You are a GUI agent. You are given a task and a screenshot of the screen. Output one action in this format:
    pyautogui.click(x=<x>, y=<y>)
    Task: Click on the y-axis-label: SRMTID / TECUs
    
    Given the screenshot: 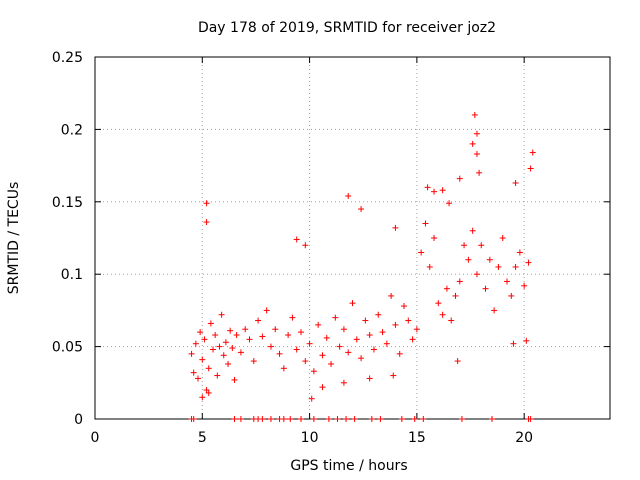 What is the action you would take?
    pyautogui.click(x=14, y=238)
    